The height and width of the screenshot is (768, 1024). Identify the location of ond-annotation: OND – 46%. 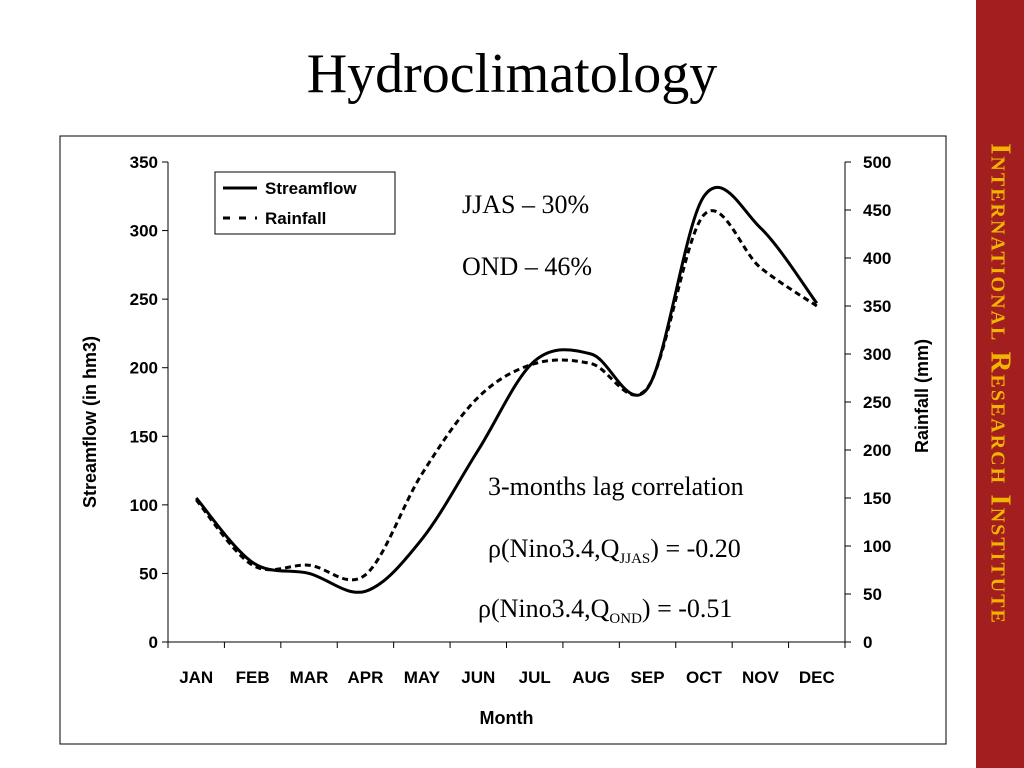
(527, 266).